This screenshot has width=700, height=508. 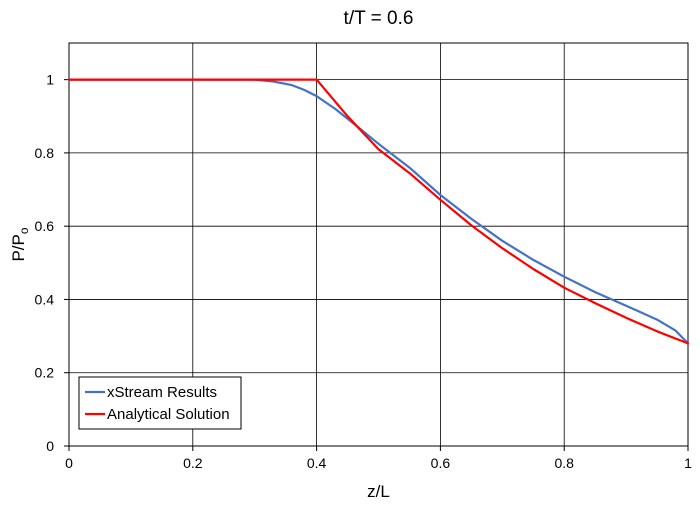 I want to click on y-axis-title-main: P/P, so click(x=18, y=247).